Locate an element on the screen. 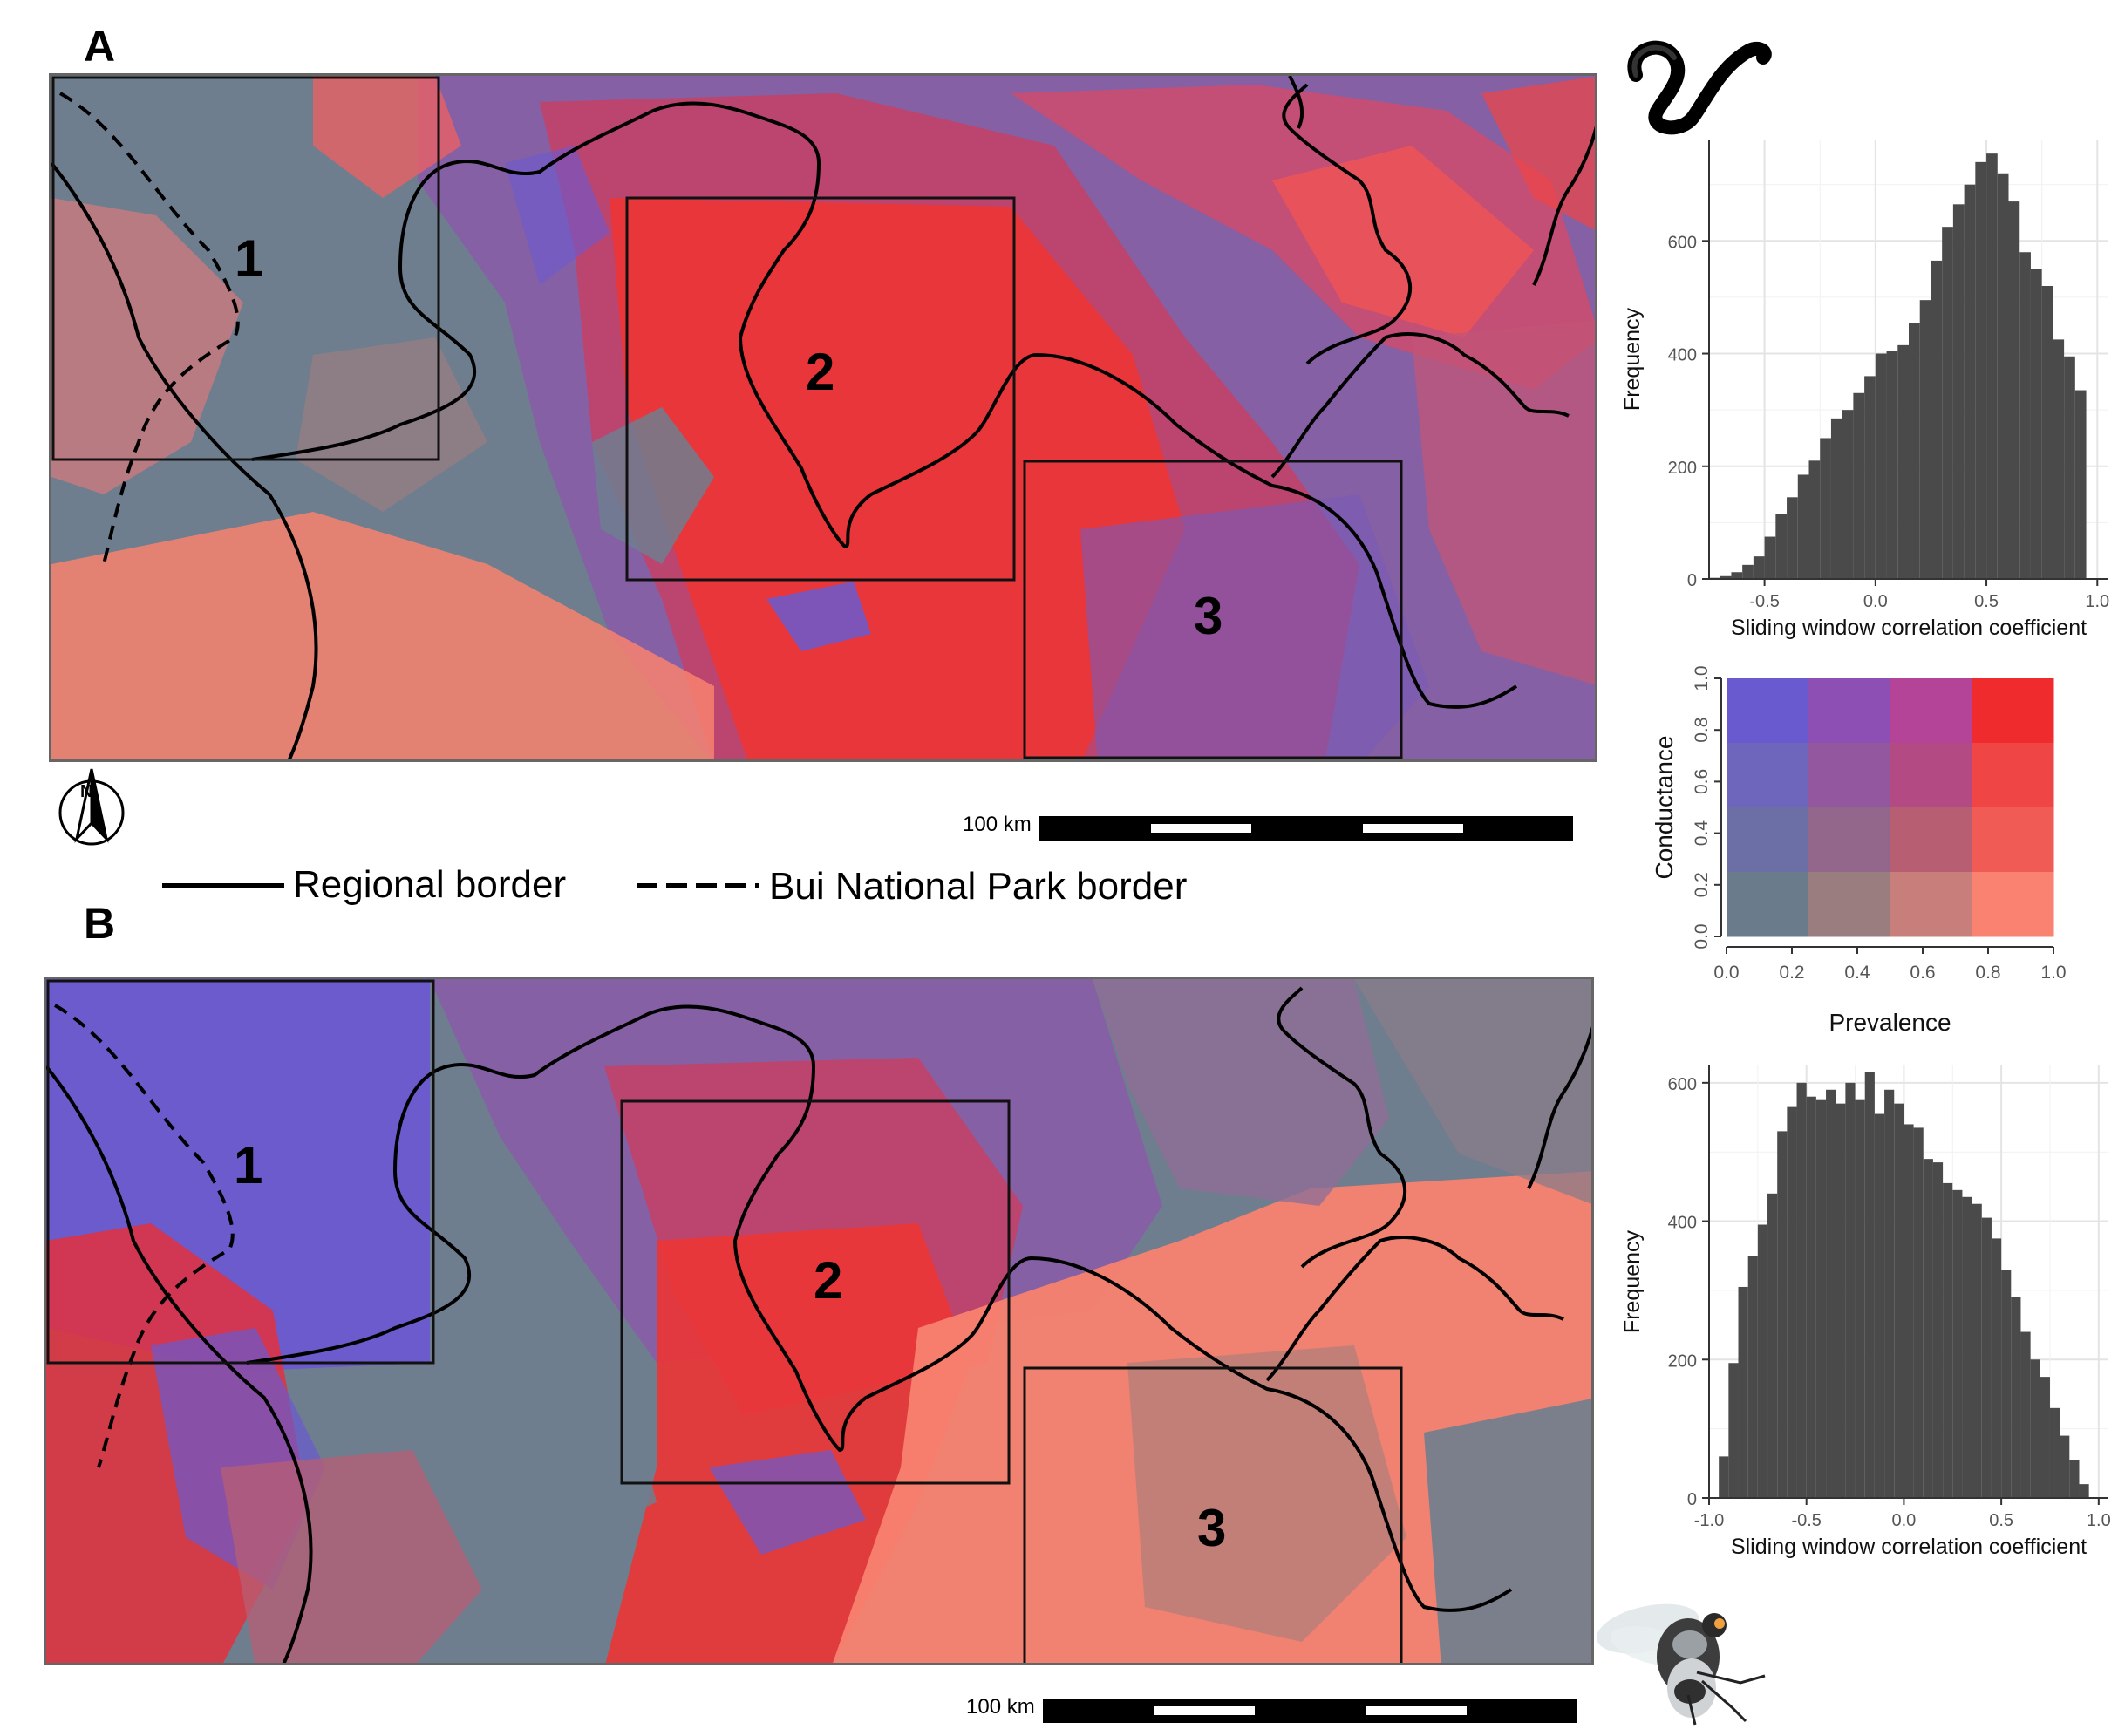  x-tick-label: -1.0 is located at coordinates (1709, 1521).